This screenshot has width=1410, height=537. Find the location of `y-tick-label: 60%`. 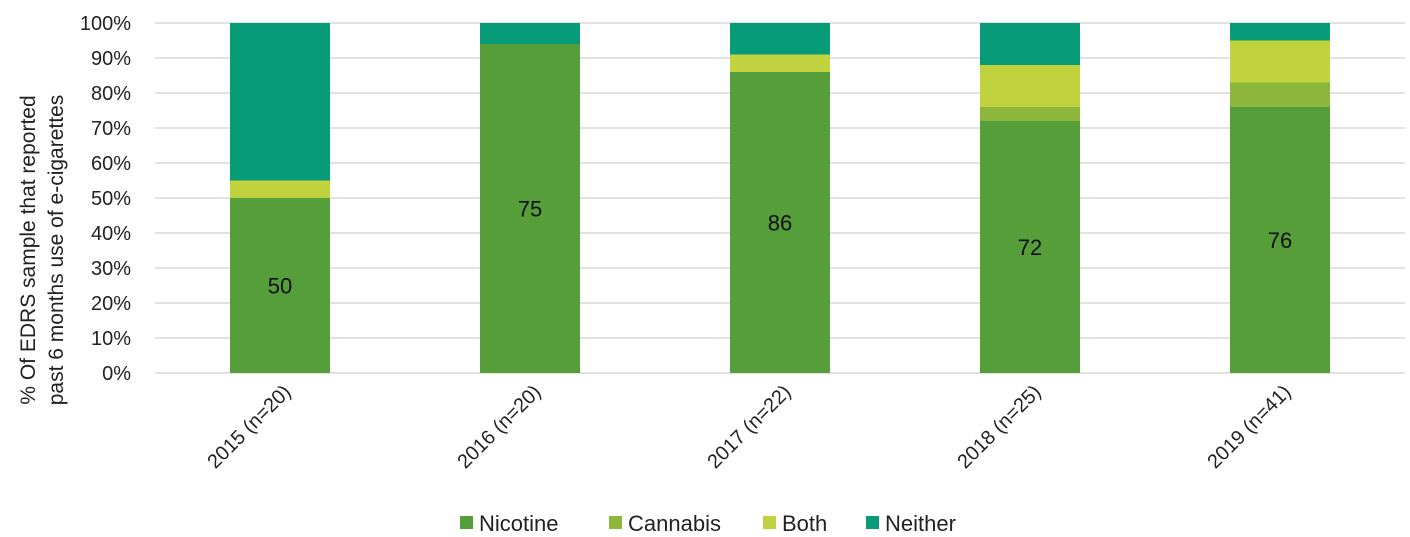

y-tick-label: 60% is located at coordinates (111, 164).